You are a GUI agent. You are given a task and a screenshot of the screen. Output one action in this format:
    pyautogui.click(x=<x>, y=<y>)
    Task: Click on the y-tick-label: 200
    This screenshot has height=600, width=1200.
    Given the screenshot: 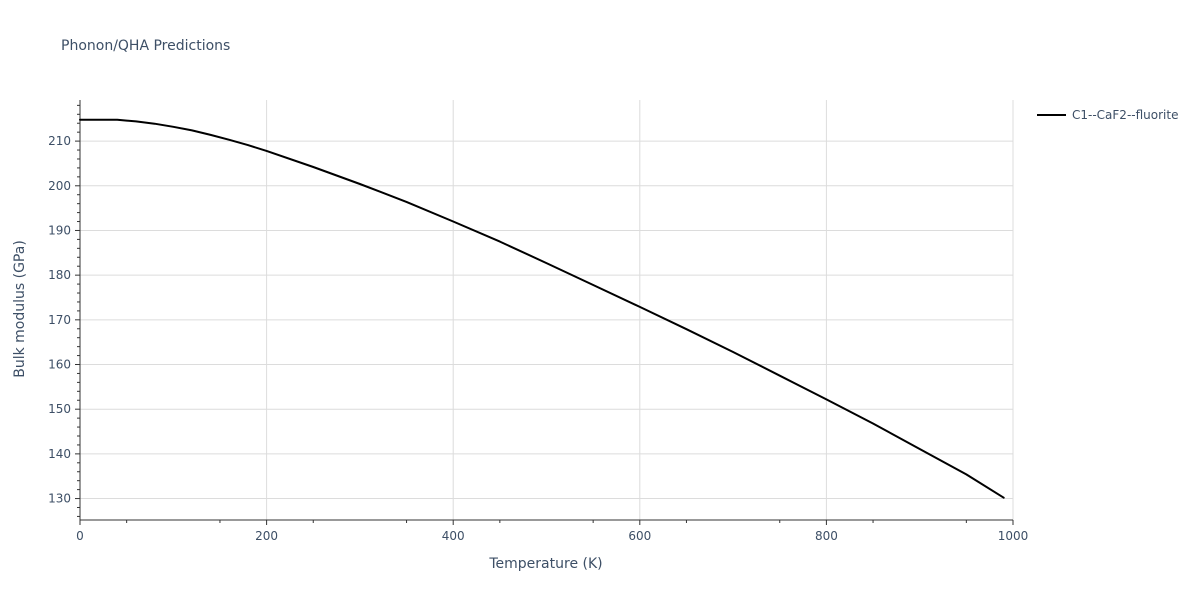 What is the action you would take?
    pyautogui.click(x=59, y=186)
    